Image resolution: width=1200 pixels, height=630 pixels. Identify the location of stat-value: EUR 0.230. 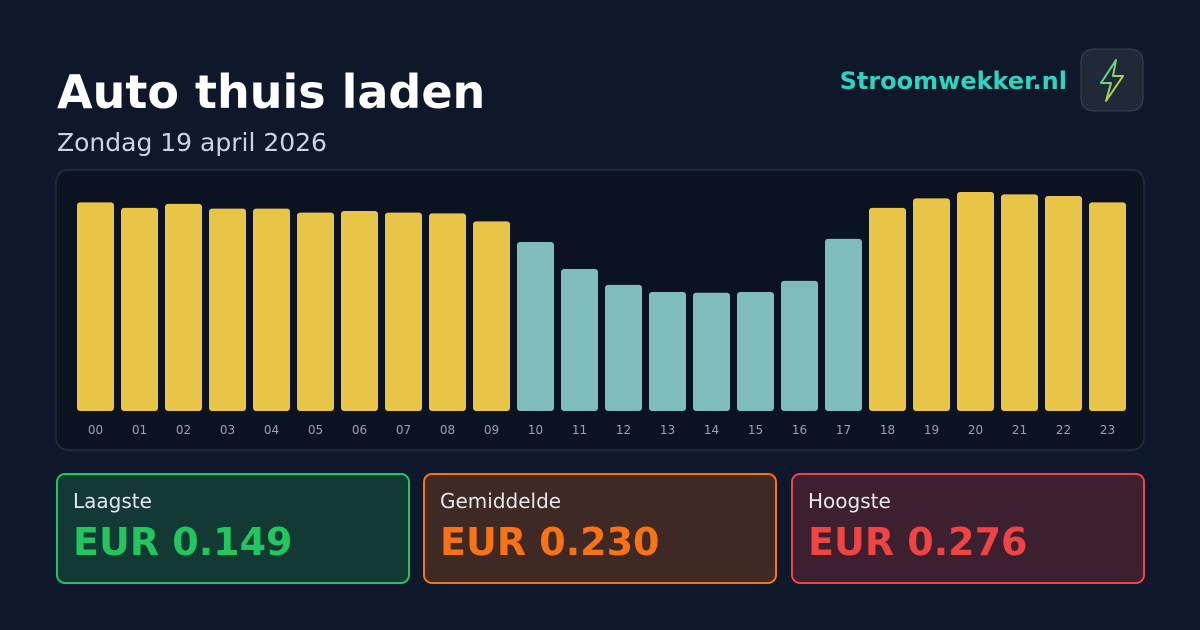
(550, 542).